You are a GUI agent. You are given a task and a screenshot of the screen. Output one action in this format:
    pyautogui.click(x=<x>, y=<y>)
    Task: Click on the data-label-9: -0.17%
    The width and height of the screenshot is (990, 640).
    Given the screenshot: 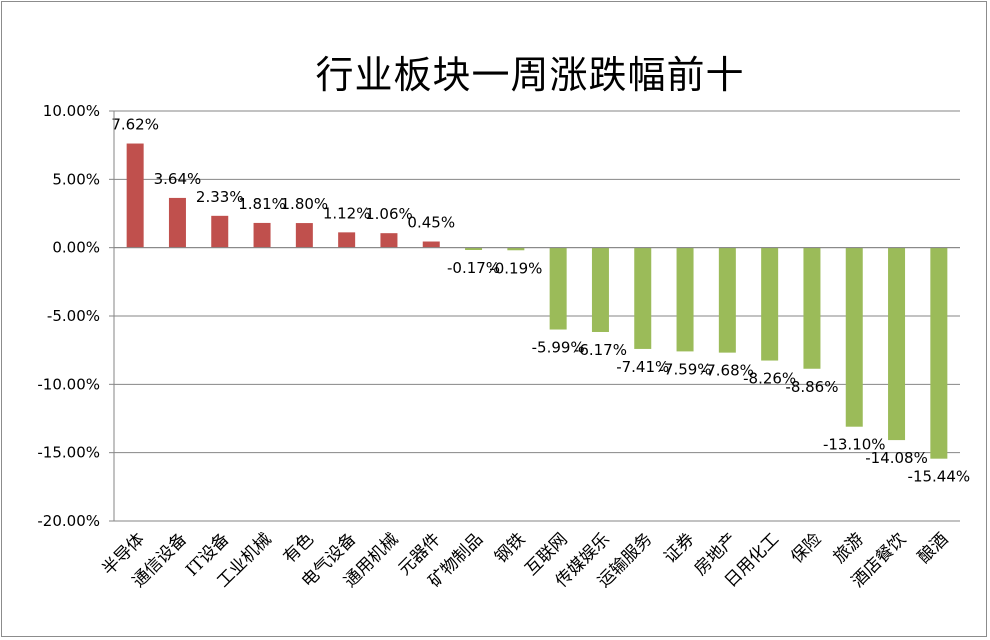 What is the action you would take?
    pyautogui.click(x=473, y=268)
    